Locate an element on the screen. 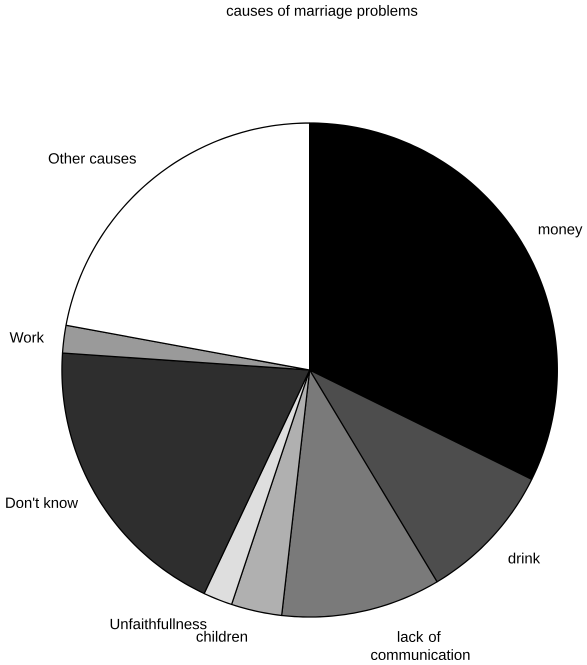  slice-label: Other causes is located at coordinates (92, 158).